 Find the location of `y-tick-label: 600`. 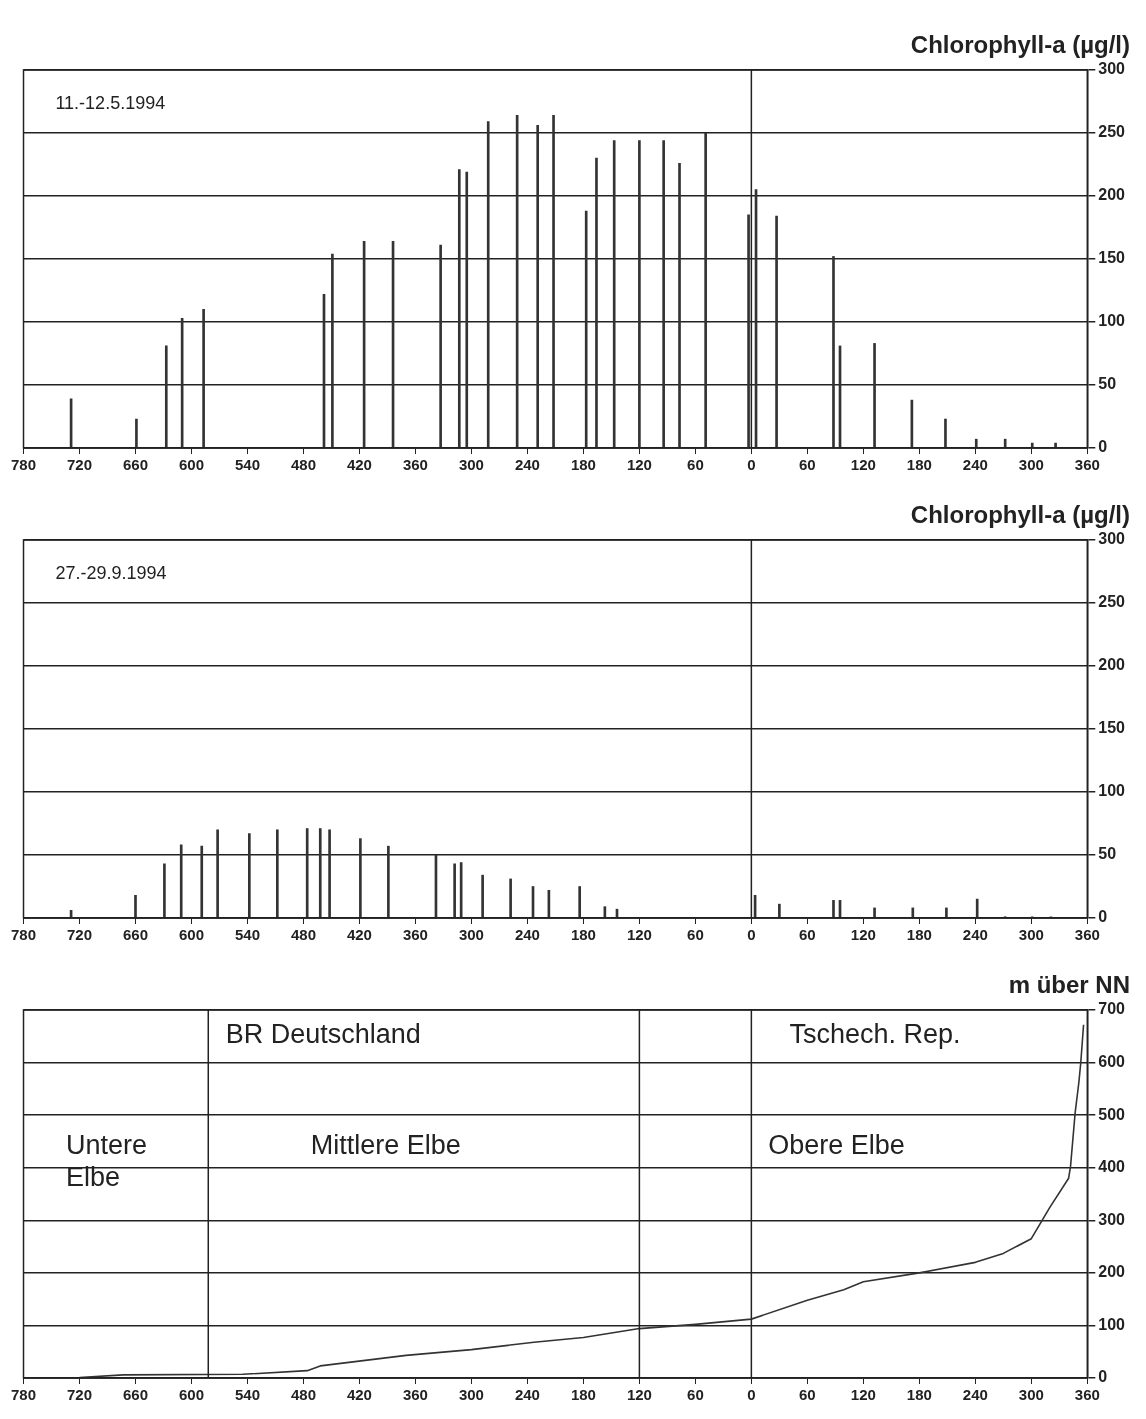

y-tick-label: 600 is located at coordinates (1112, 1061).